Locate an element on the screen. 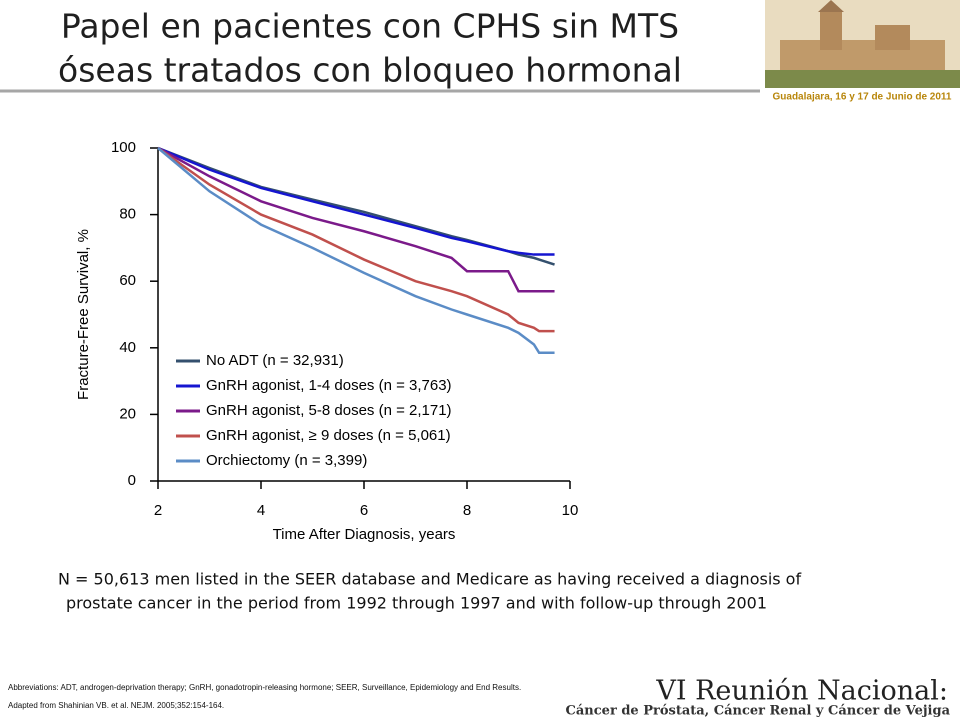 This screenshot has height=720, width=960. y-tick-label: 60 is located at coordinates (127, 280).